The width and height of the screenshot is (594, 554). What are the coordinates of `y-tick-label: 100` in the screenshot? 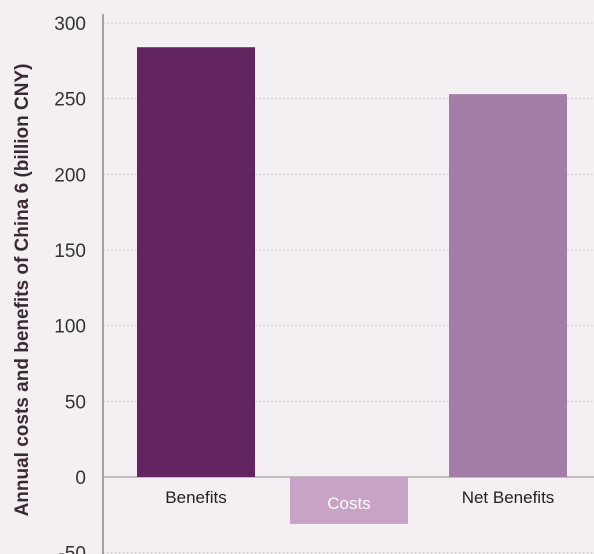 It's located at (70, 327).